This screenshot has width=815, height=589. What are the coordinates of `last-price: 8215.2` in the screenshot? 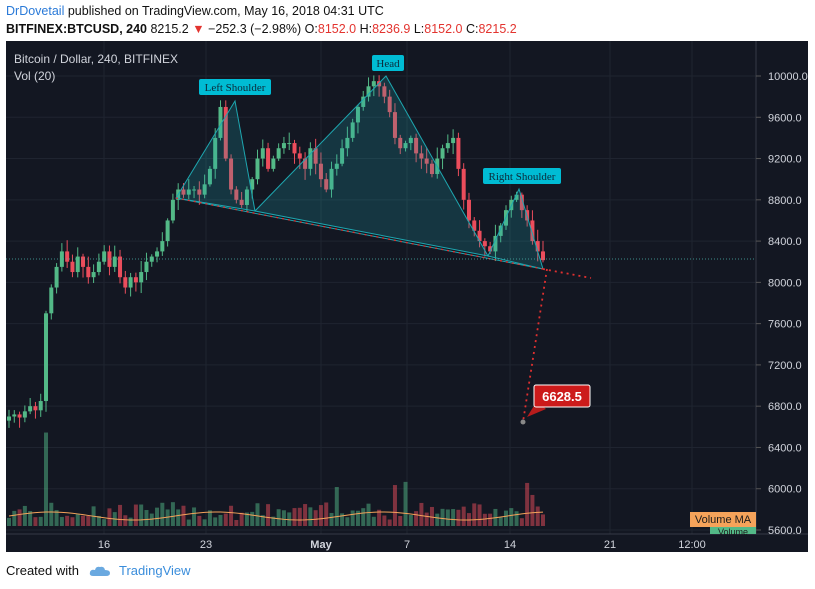 It's located at (169, 29).